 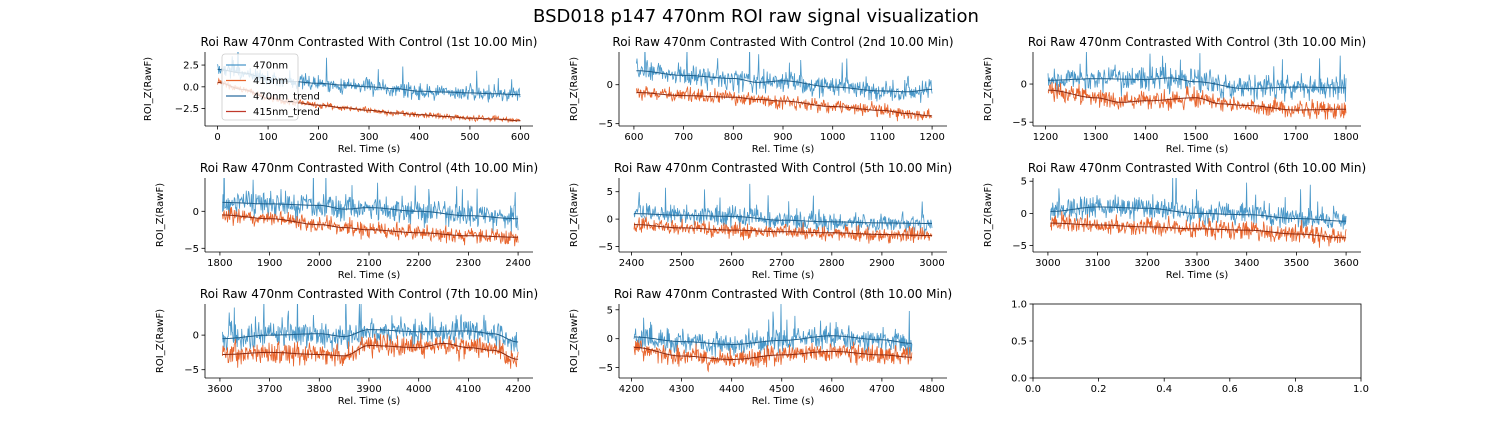 I want to click on x-tick-label: 4000, so click(x=418, y=389).